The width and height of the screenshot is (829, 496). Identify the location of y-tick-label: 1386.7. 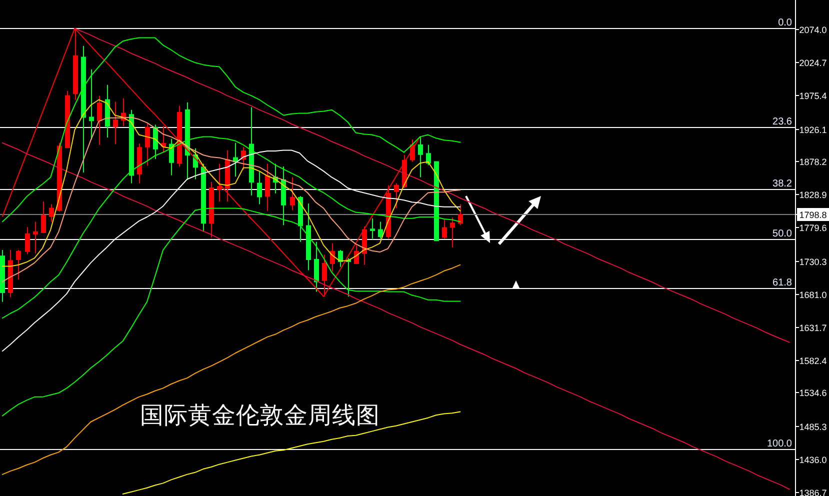
(813, 492).